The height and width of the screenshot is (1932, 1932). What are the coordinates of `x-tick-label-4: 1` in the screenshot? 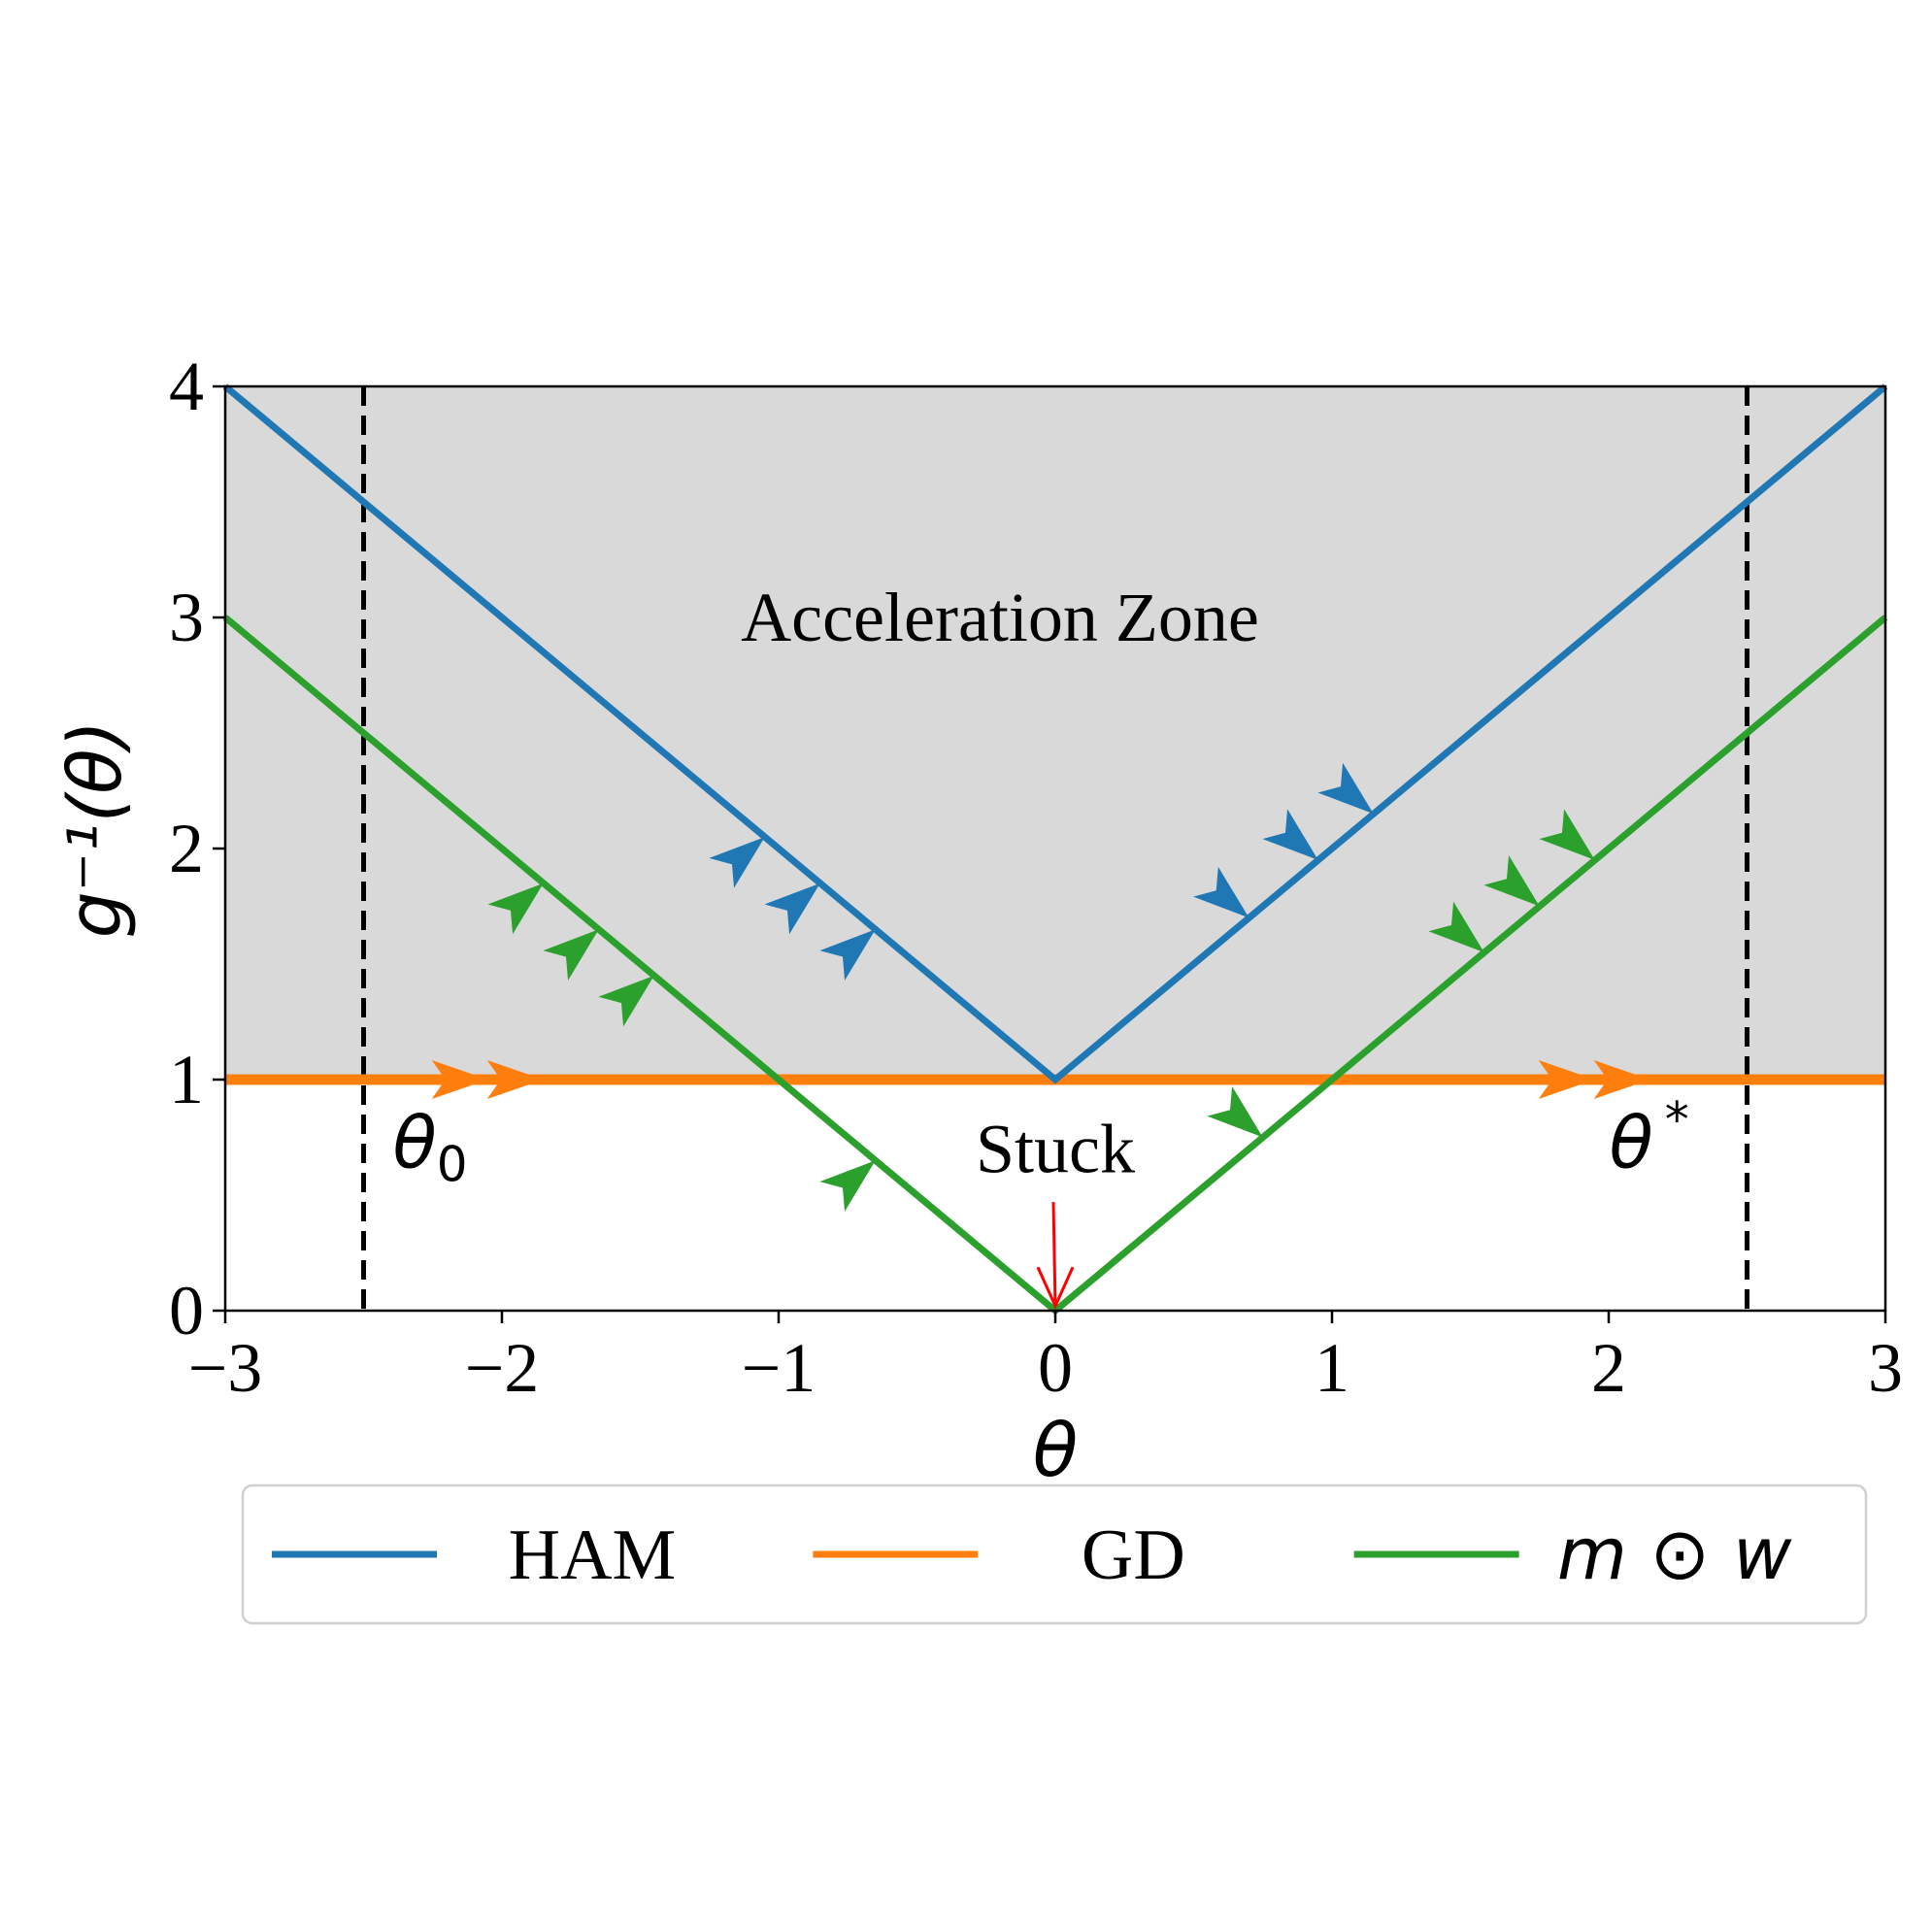 It's located at (1332, 1368).